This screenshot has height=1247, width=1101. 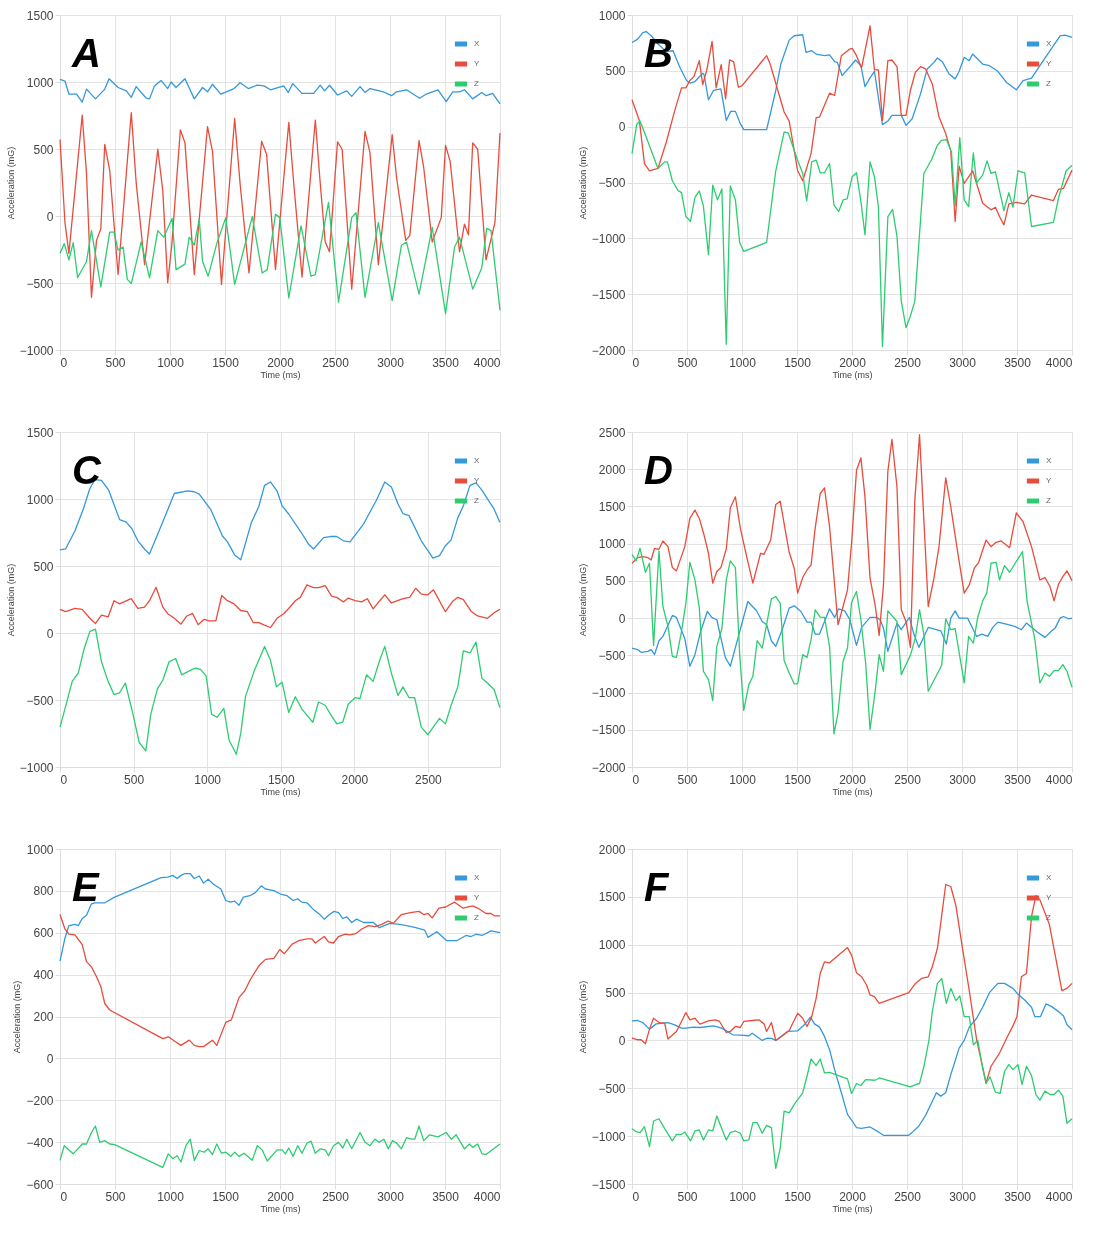 What do you see at coordinates (40, 1142) in the screenshot?
I see `y-tick-label: −400` at bounding box center [40, 1142].